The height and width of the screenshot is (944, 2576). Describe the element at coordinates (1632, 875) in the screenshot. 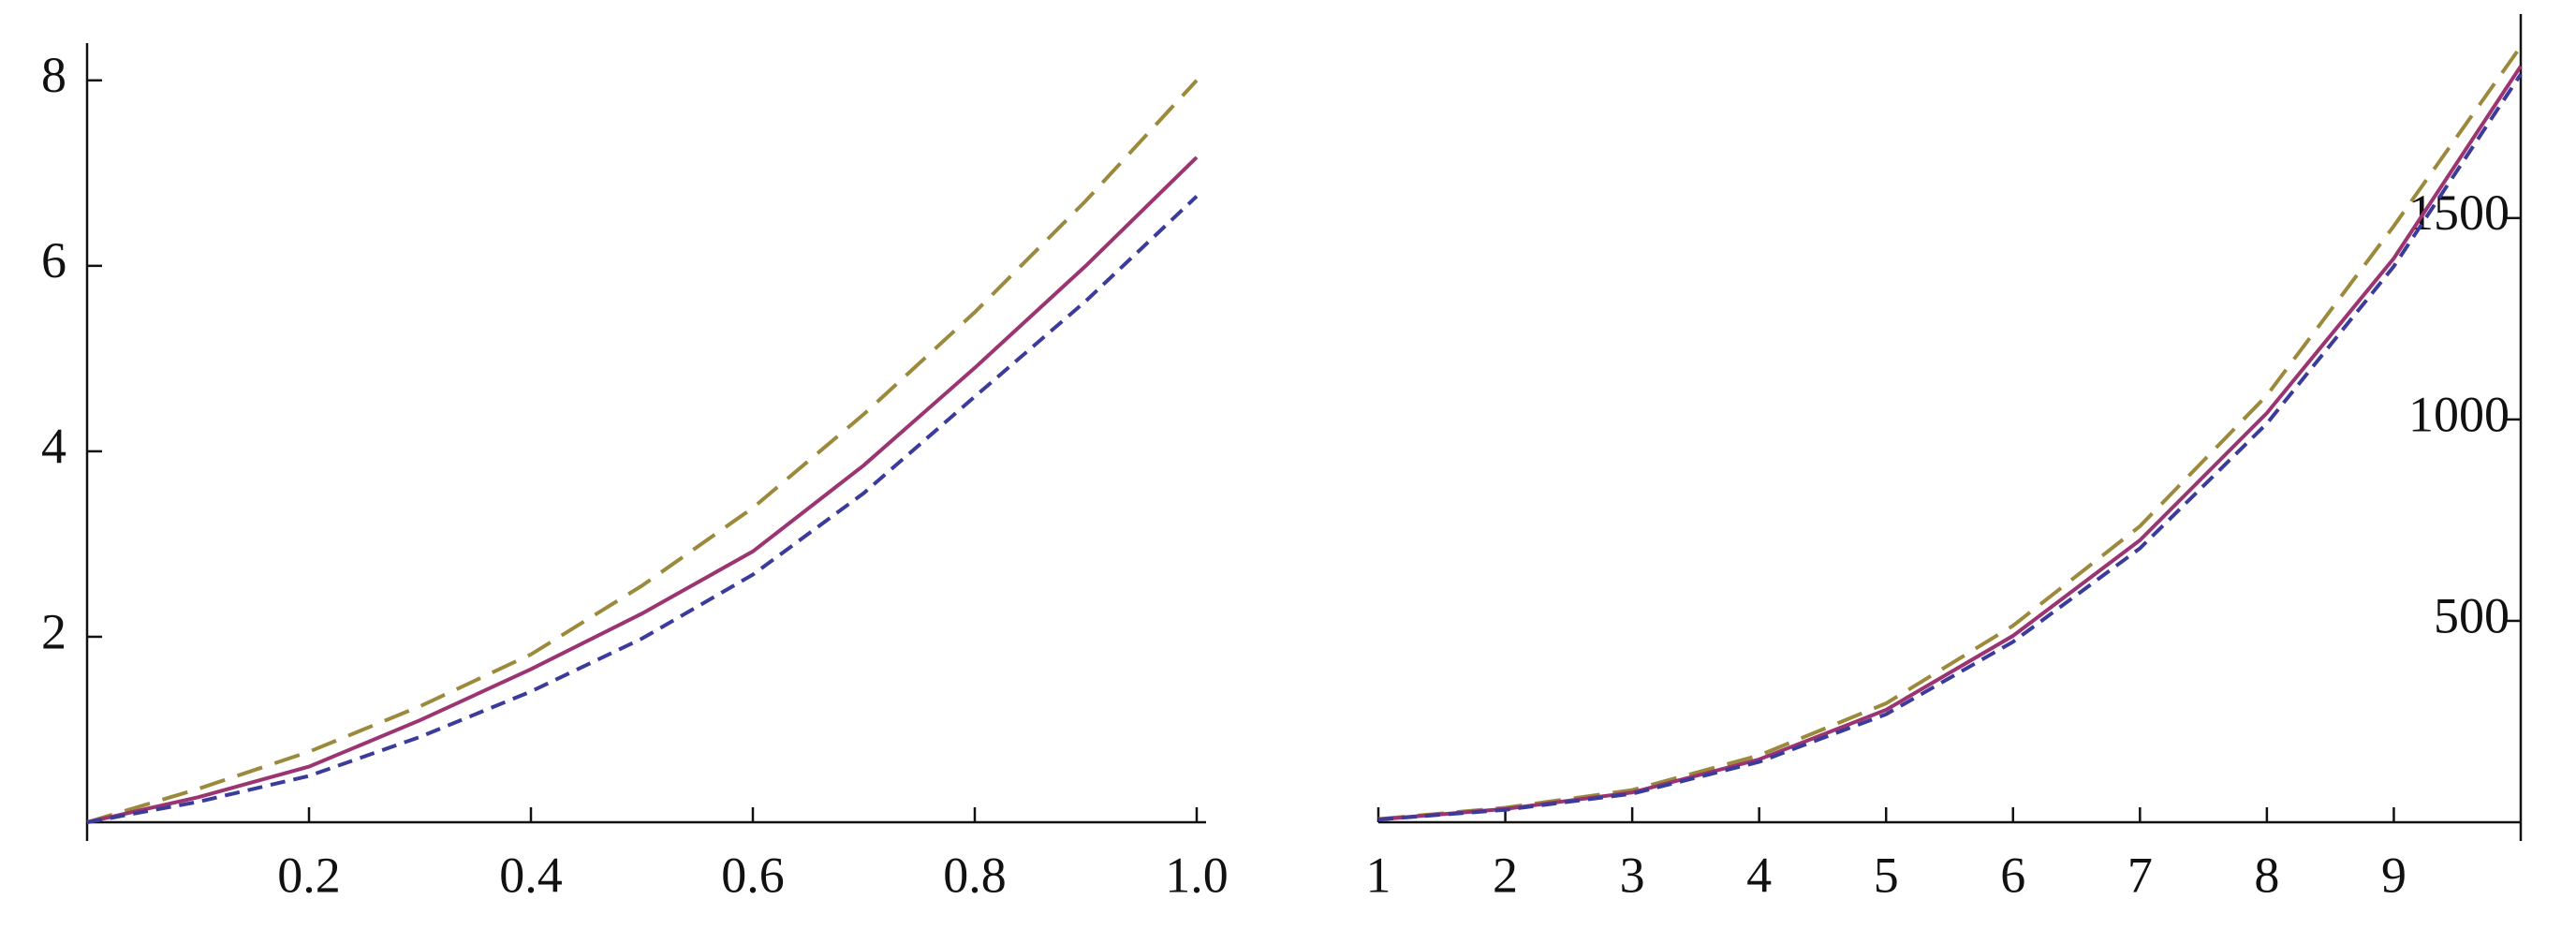

I see `x-tick-label: 3` at that location.